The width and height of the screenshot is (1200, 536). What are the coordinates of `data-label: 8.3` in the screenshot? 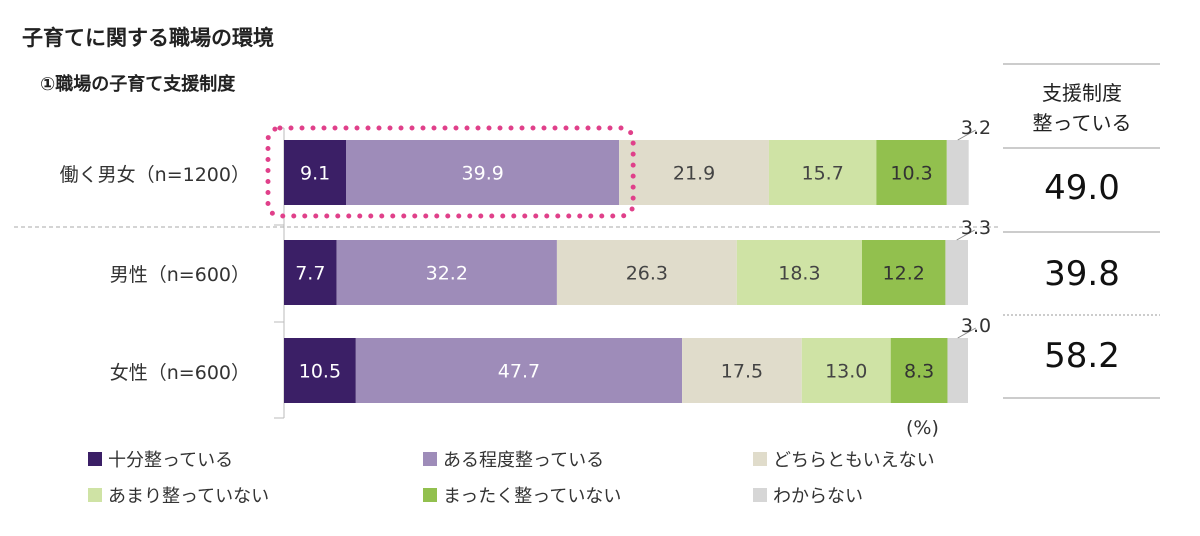 It's located at (919, 372).